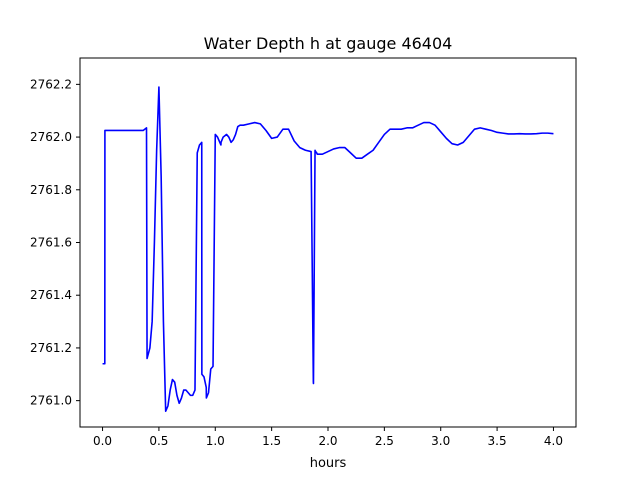 The image size is (640, 484). Describe the element at coordinates (384, 441) in the screenshot. I see `x-tick-label: 2.5` at that location.